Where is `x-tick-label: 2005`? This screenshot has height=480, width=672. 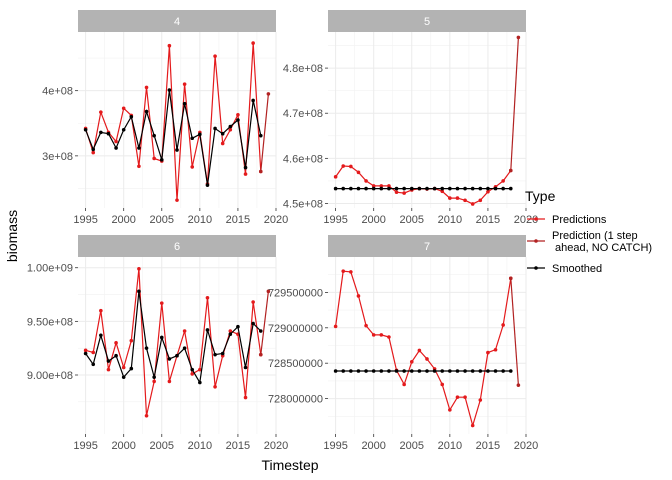 x-tick-label: 2005 is located at coordinates (162, 220).